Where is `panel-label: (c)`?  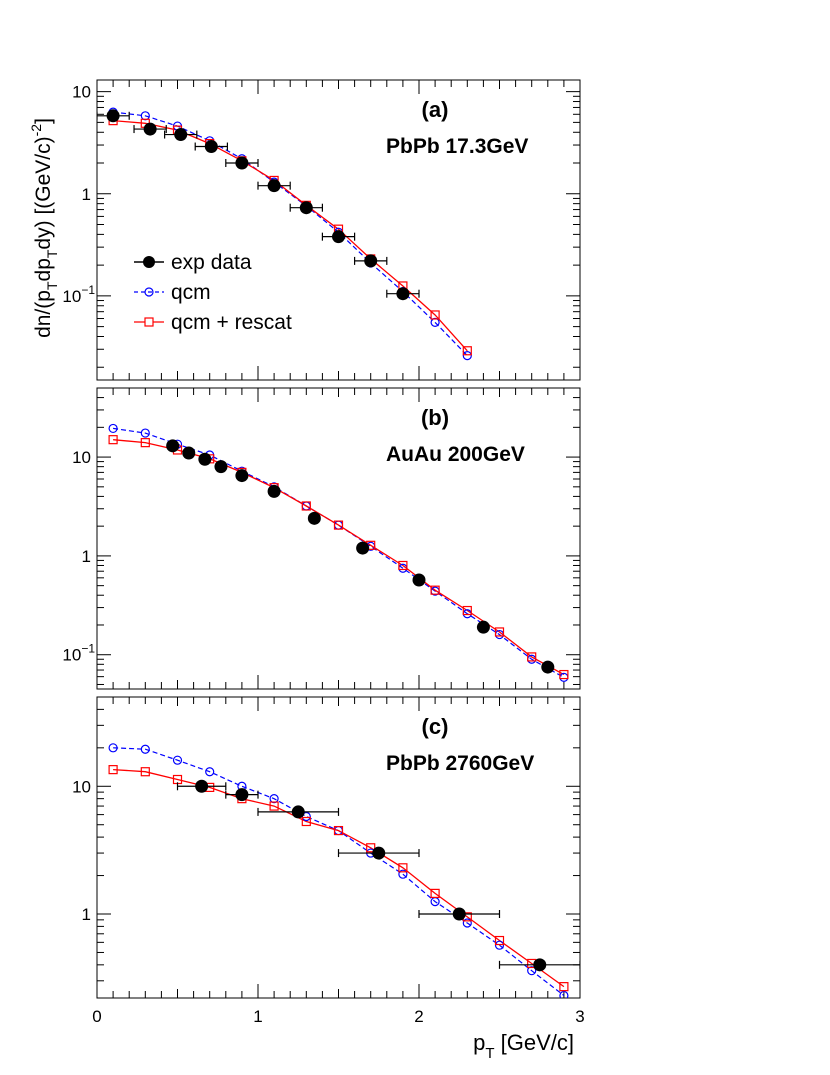
panel-label: (c) is located at coordinates (435, 726).